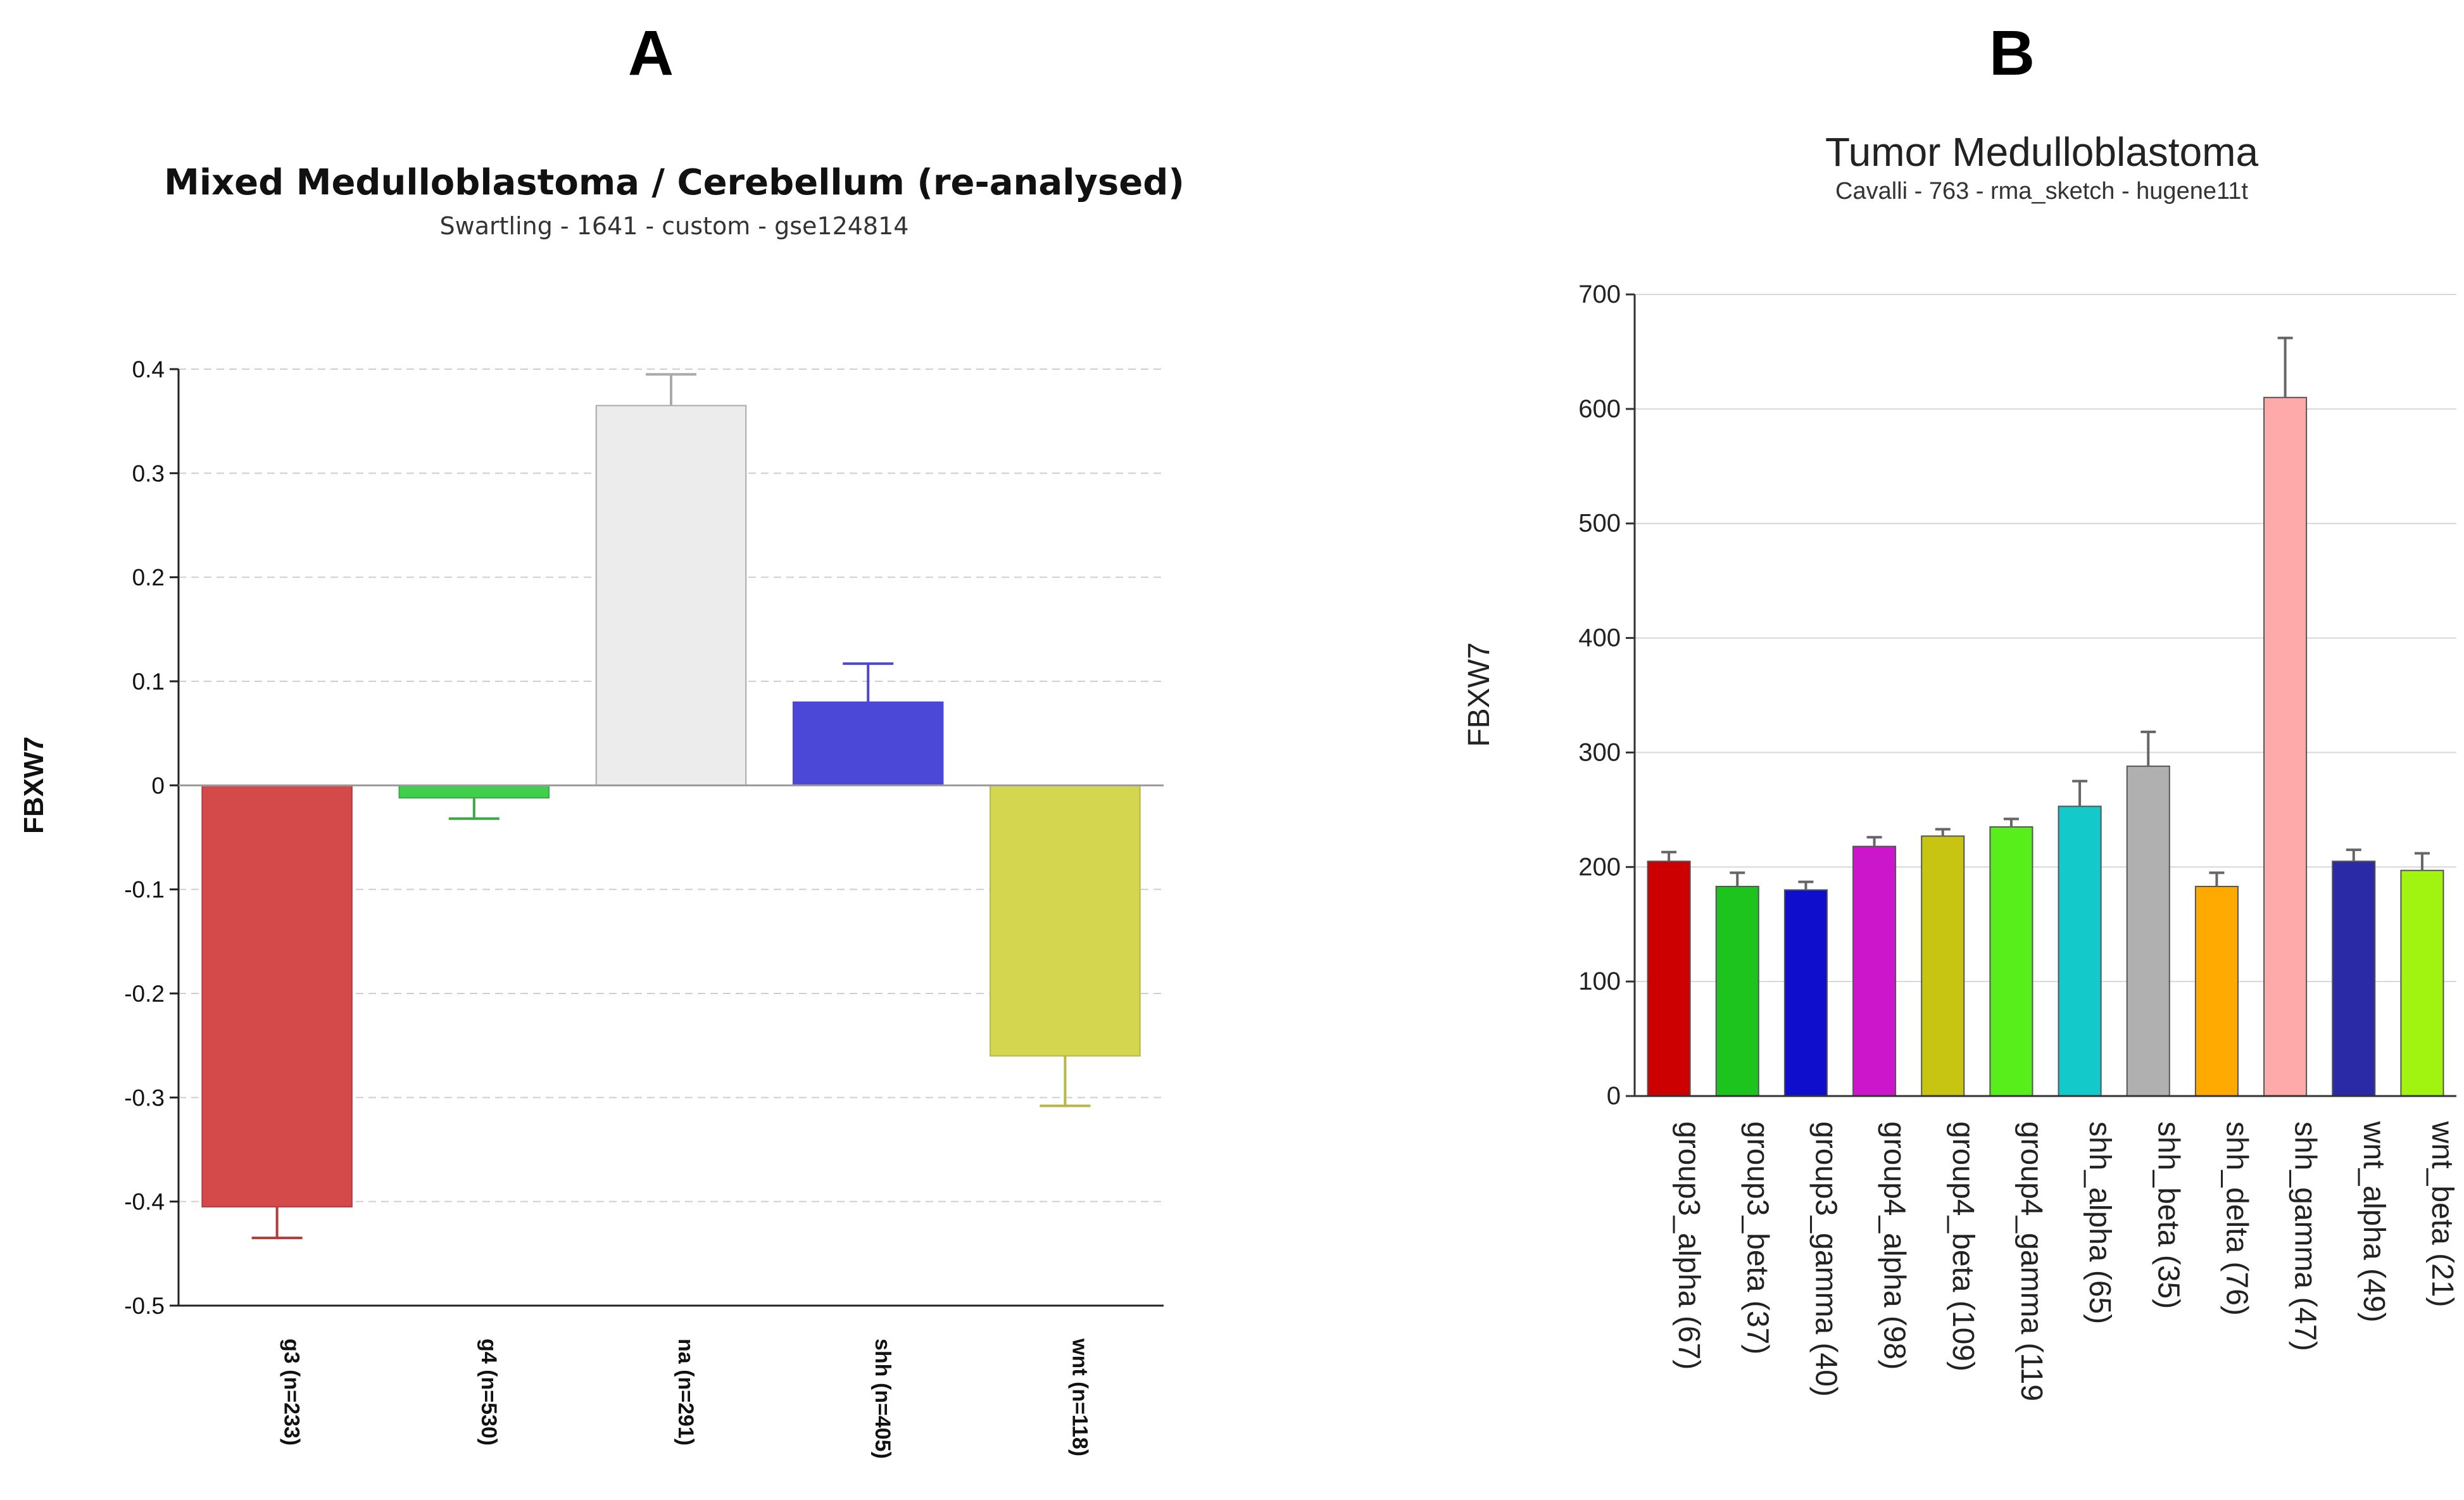 The height and width of the screenshot is (1500, 2464). I want to click on chart-b-title: Tumor Medulloblastoma, so click(2042, 152).